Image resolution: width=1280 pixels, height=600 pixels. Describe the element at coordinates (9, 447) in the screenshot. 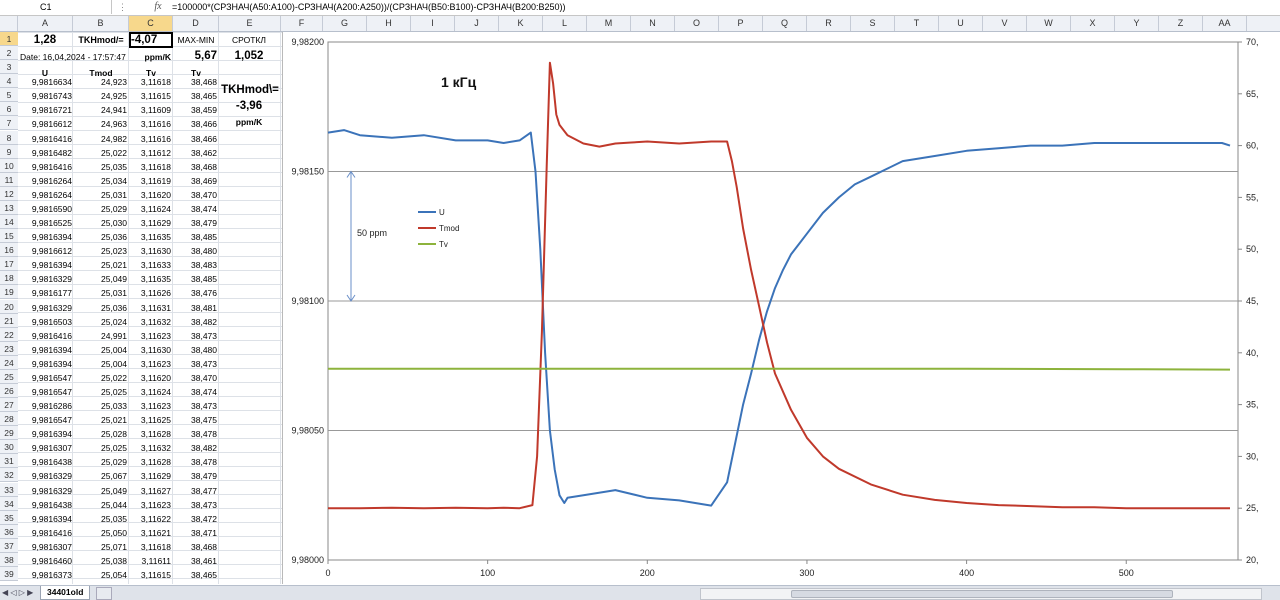

I see `row-header-30: 30` at that location.